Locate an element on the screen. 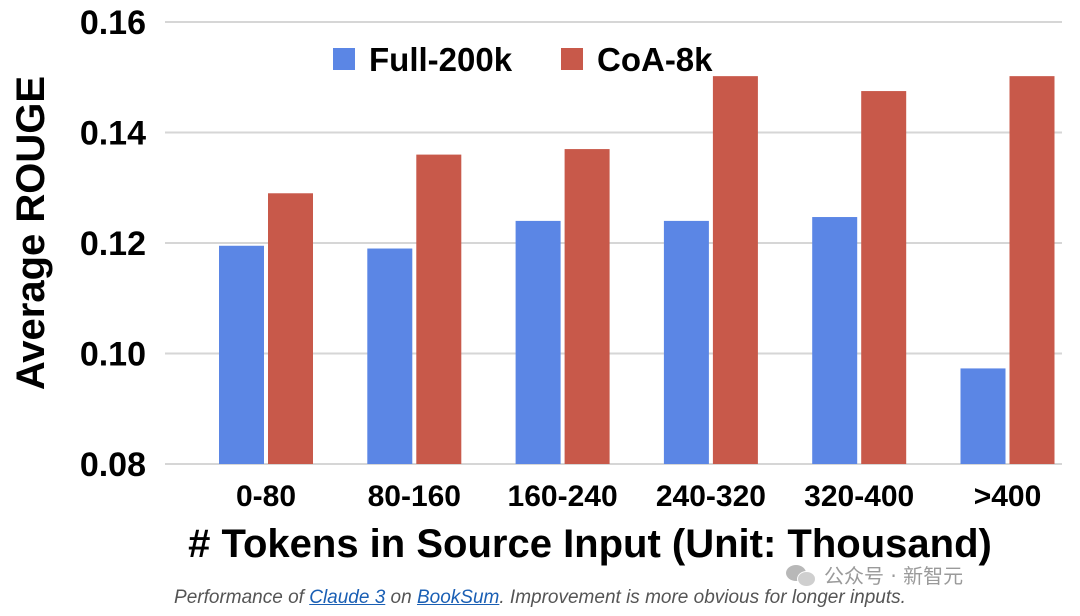 Image resolution: width=1080 pixels, height=616 pixels. y-tick-label: 0.16 is located at coordinates (113, 23).